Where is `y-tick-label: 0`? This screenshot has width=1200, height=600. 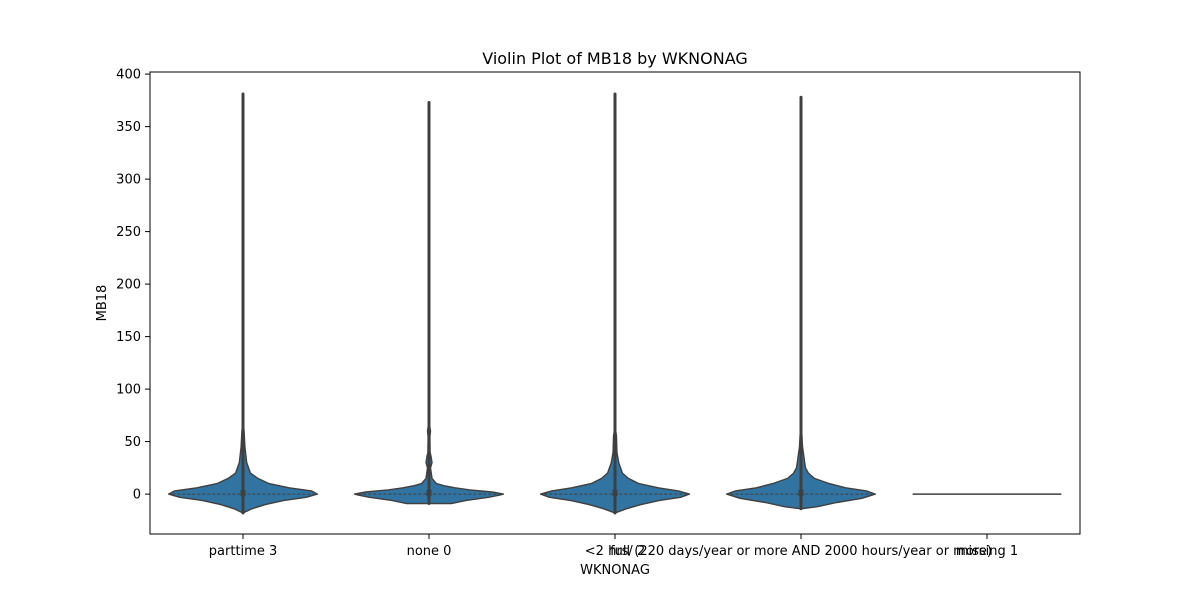
y-tick-label: 0 is located at coordinates (137, 495).